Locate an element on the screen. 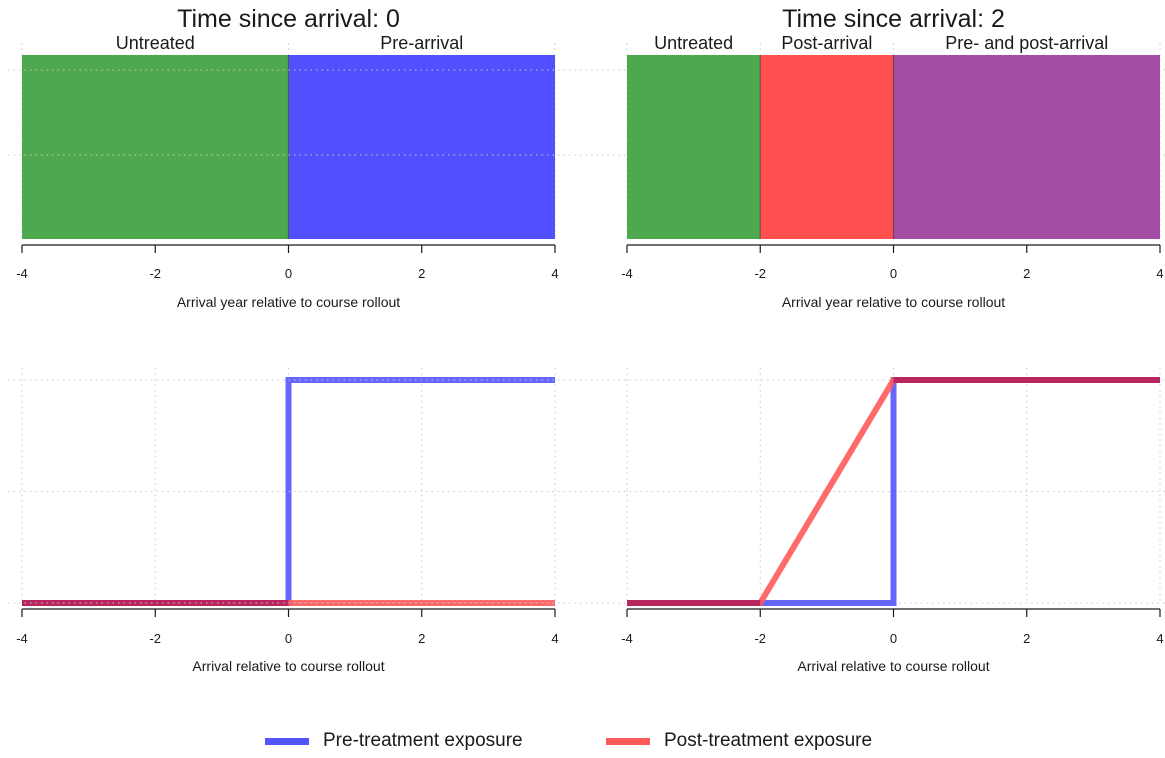 The width and height of the screenshot is (1165, 758). legend-label-post-treatment: Post-treatment exposure is located at coordinates (768, 740).